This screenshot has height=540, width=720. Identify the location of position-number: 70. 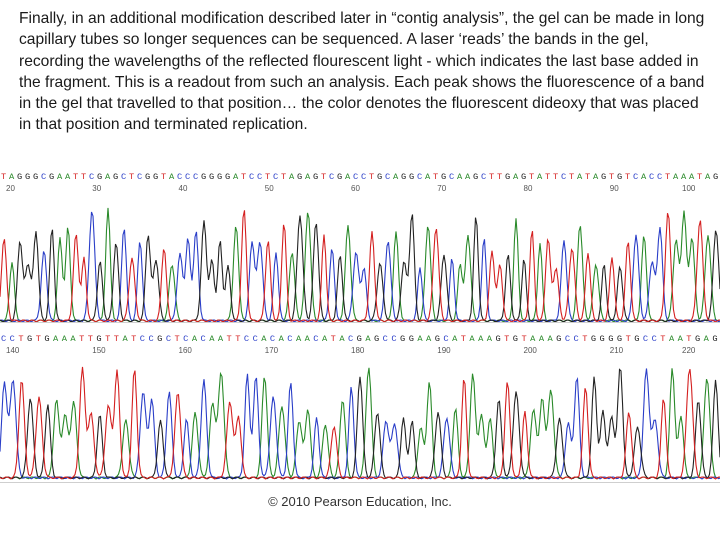
(442, 188).